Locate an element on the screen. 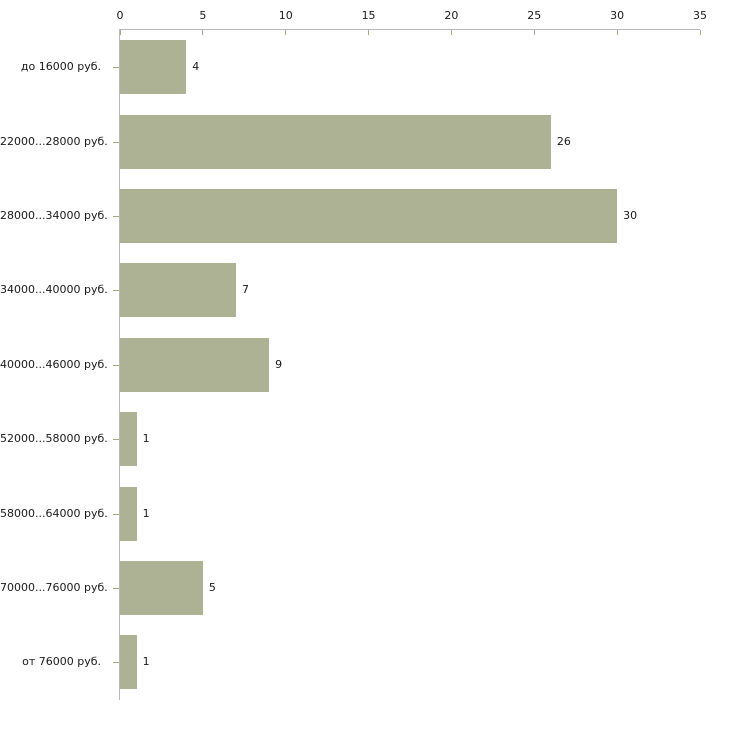 The width and height of the screenshot is (730, 730). y-axis-category-label: 58000...64000 руб. is located at coordinates (54, 513).